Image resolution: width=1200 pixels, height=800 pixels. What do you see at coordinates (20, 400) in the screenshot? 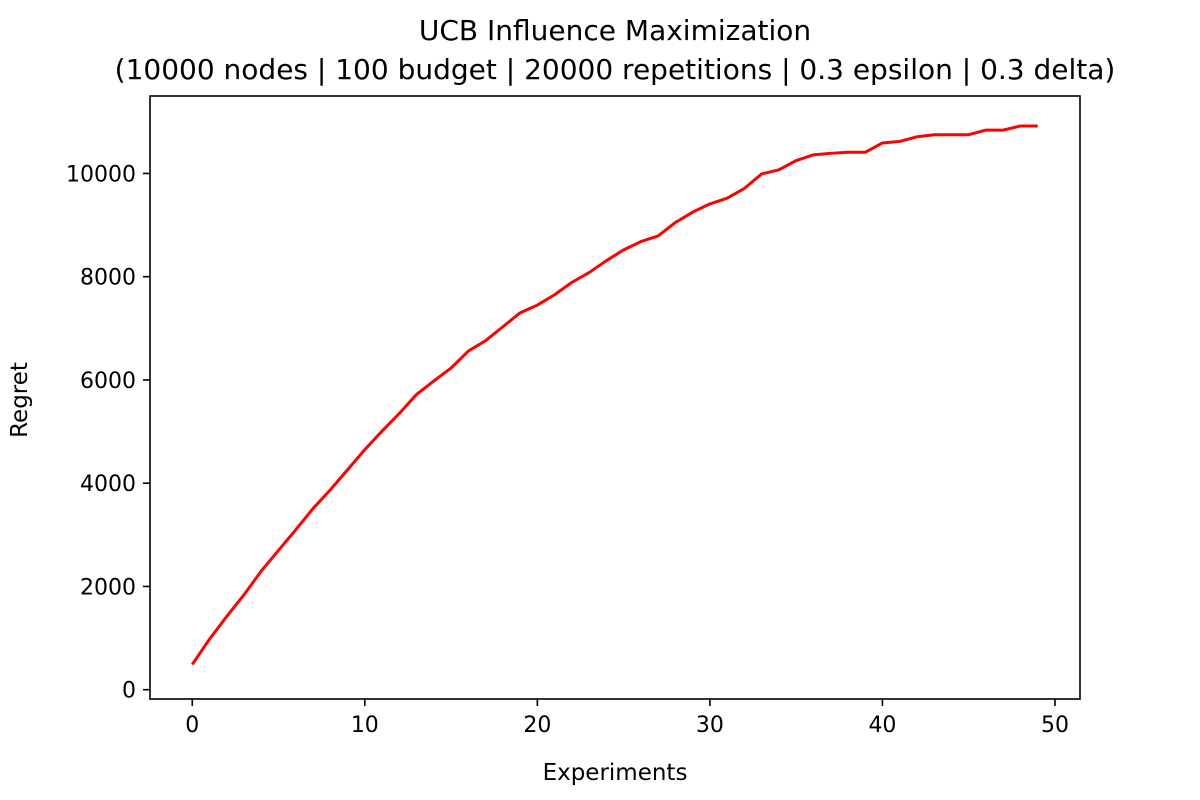
I see `y-axis-label: Regret` at bounding box center [20, 400].